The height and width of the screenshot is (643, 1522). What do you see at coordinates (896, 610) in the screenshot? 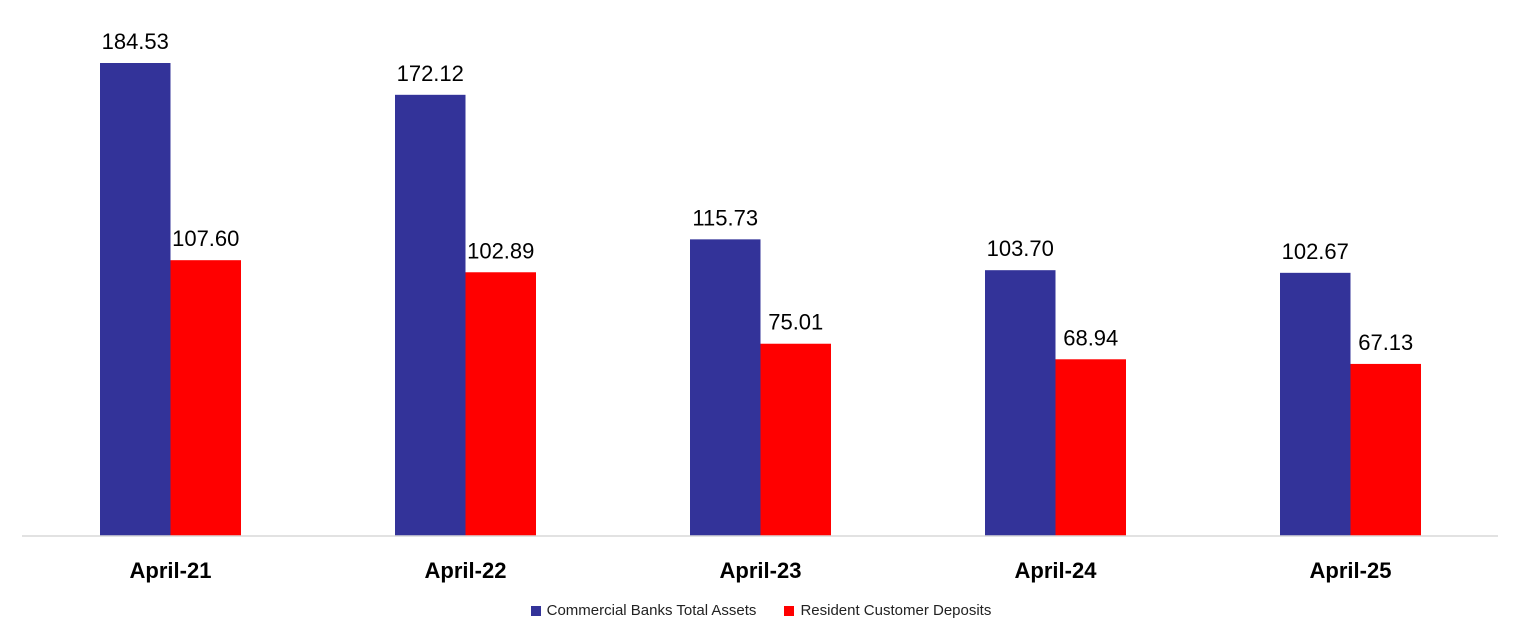
I see `legend-label-deposits: Resident Customer Deposits` at bounding box center [896, 610].